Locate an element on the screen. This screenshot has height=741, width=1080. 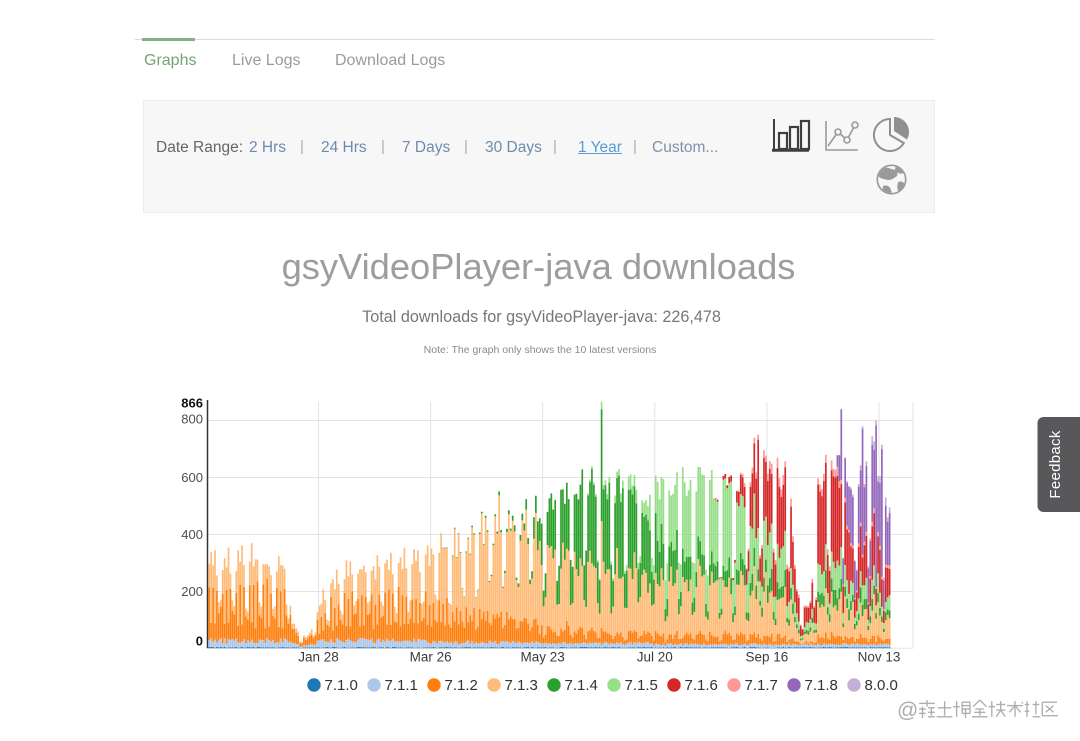
svg-text: 7.1.2 is located at coordinates (461, 685).